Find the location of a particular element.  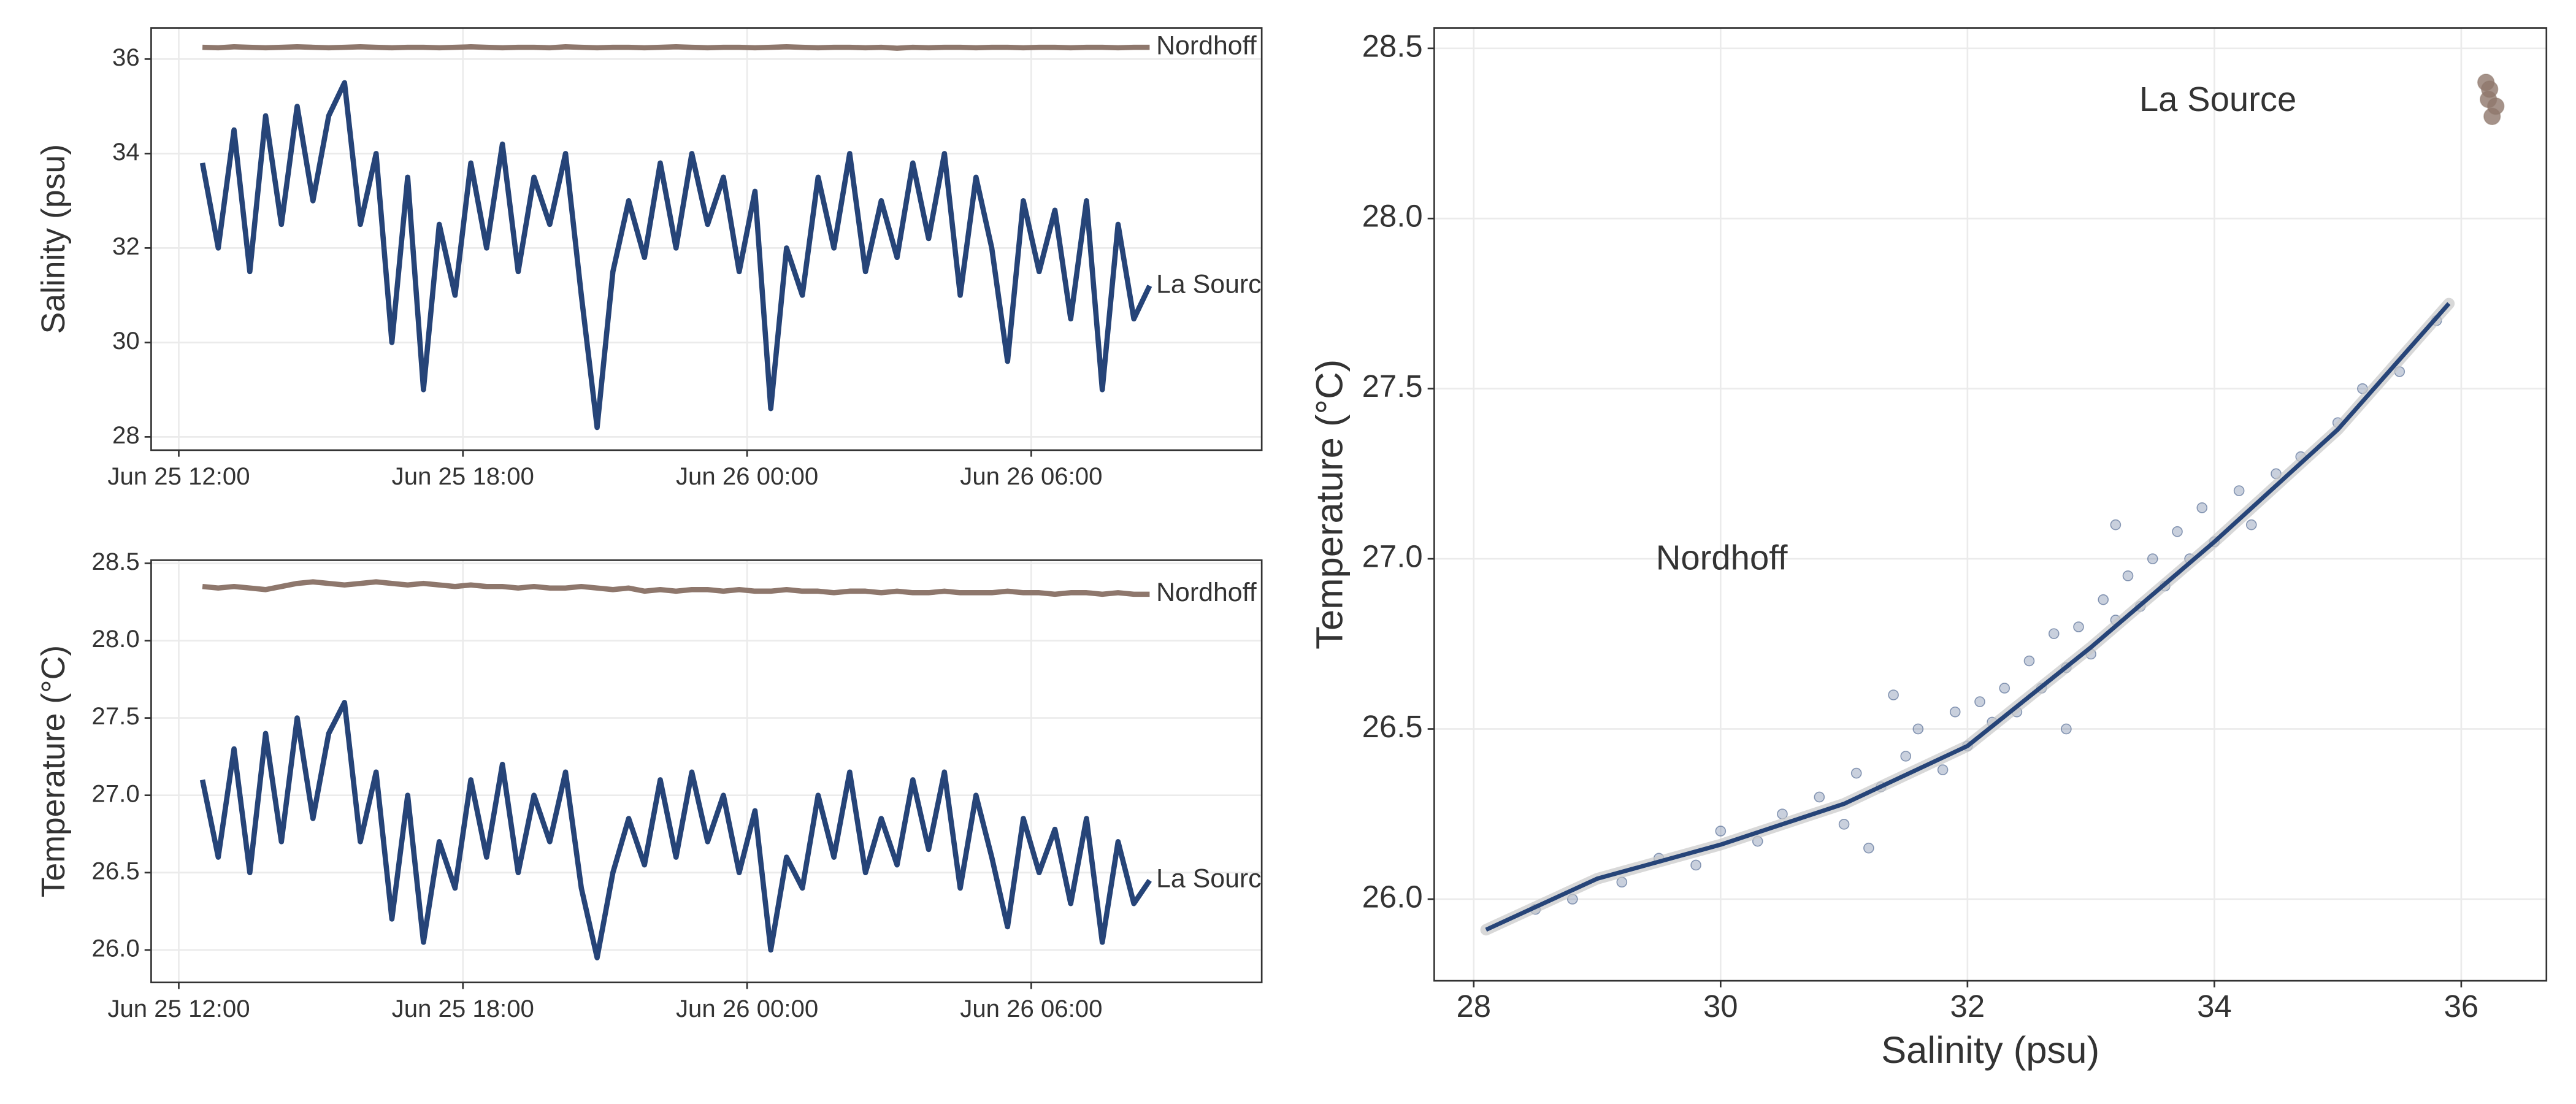

y-tick-label: 36 is located at coordinates (126, 57).